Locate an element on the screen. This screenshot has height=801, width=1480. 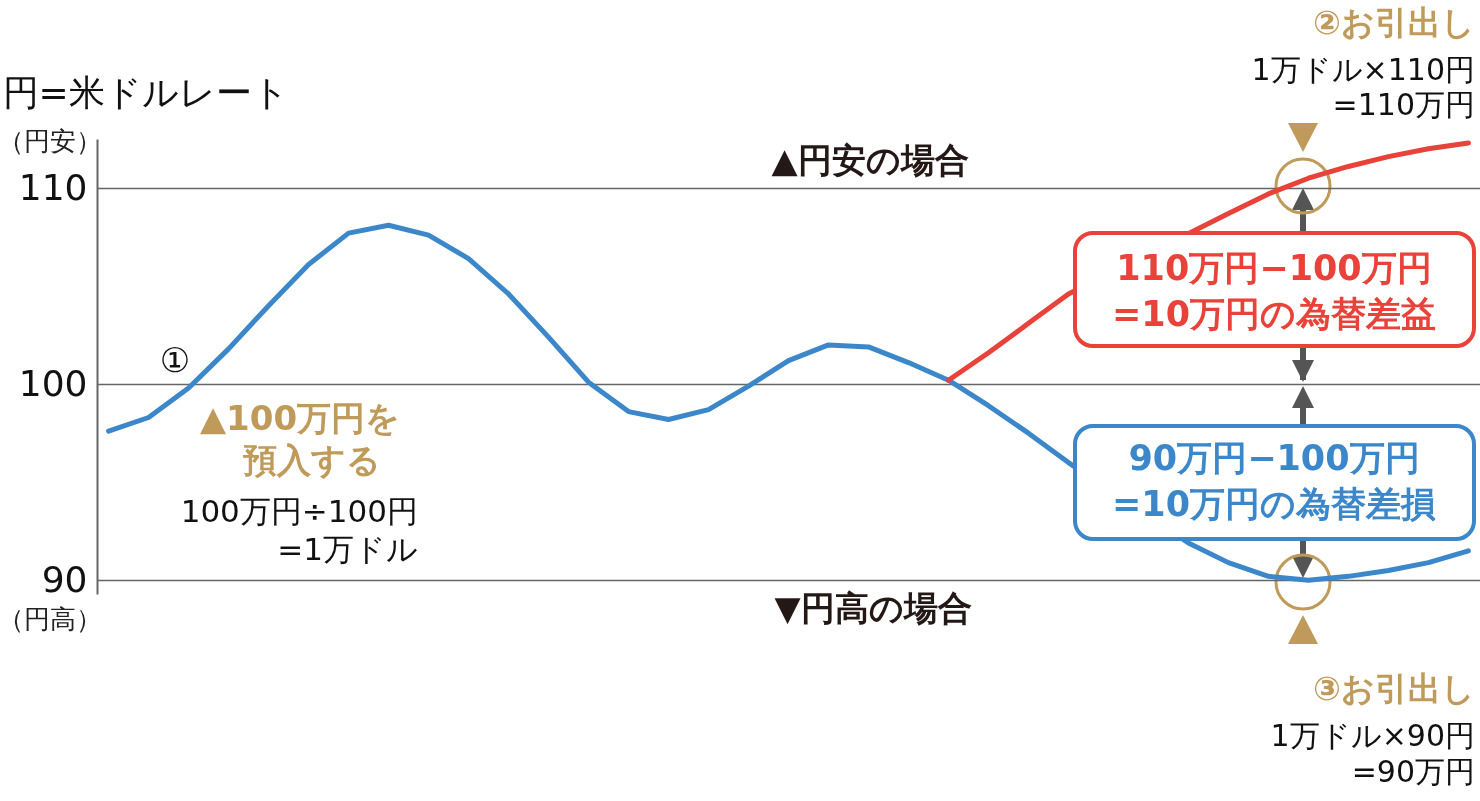
y-tick-label: 100 is located at coordinates (53, 383).